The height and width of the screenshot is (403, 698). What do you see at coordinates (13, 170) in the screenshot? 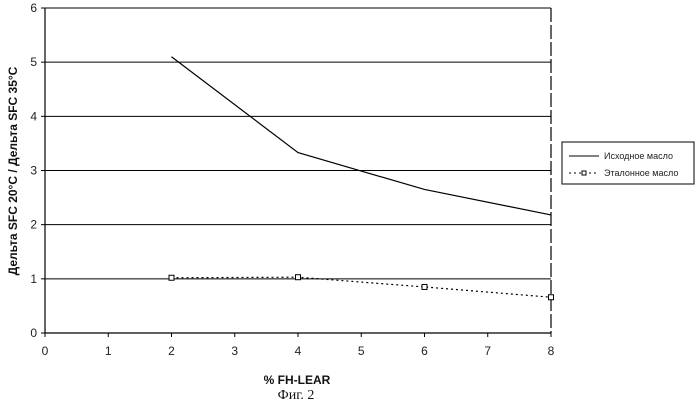
I see `y-axis-title: Дельта SFC 20°C / Дельта SFC 35°C` at bounding box center [13, 170].